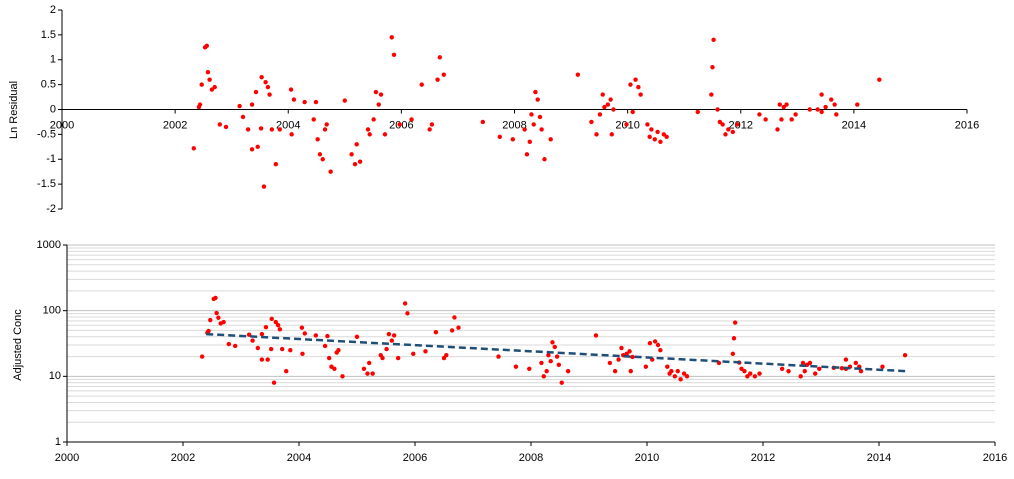  Describe the element at coordinates (647, 458) in the screenshot. I see `x-tick-label: 2010` at that location.